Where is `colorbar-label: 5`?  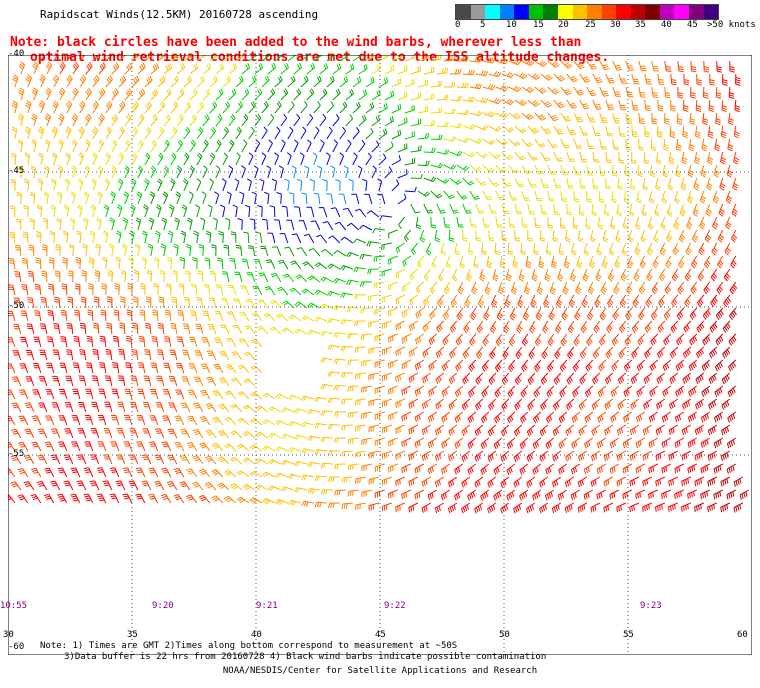 colorbar-label: 5 is located at coordinates (483, 25).